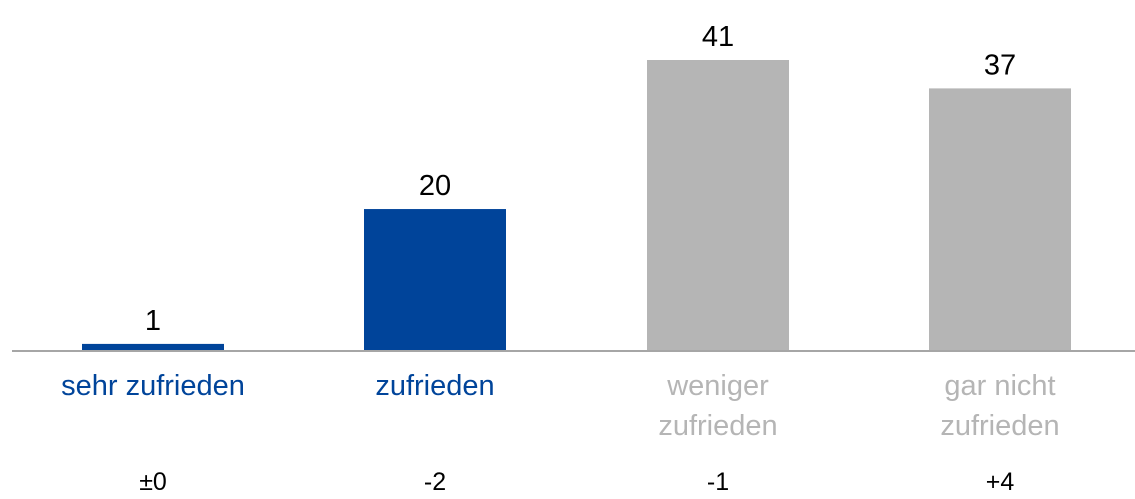 The height and width of the screenshot is (499, 1135). I want to click on change-label: +4, so click(1000, 482).